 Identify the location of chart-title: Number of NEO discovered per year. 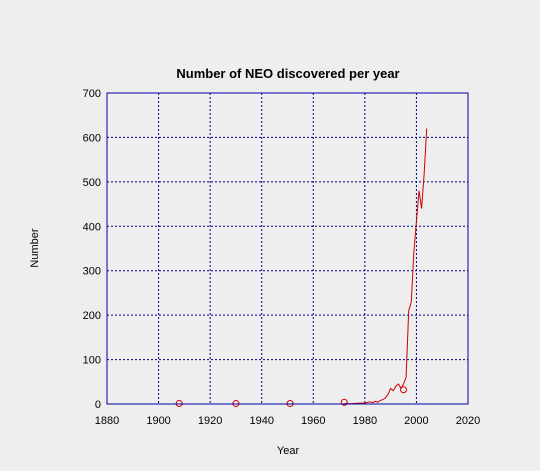
(287, 73).